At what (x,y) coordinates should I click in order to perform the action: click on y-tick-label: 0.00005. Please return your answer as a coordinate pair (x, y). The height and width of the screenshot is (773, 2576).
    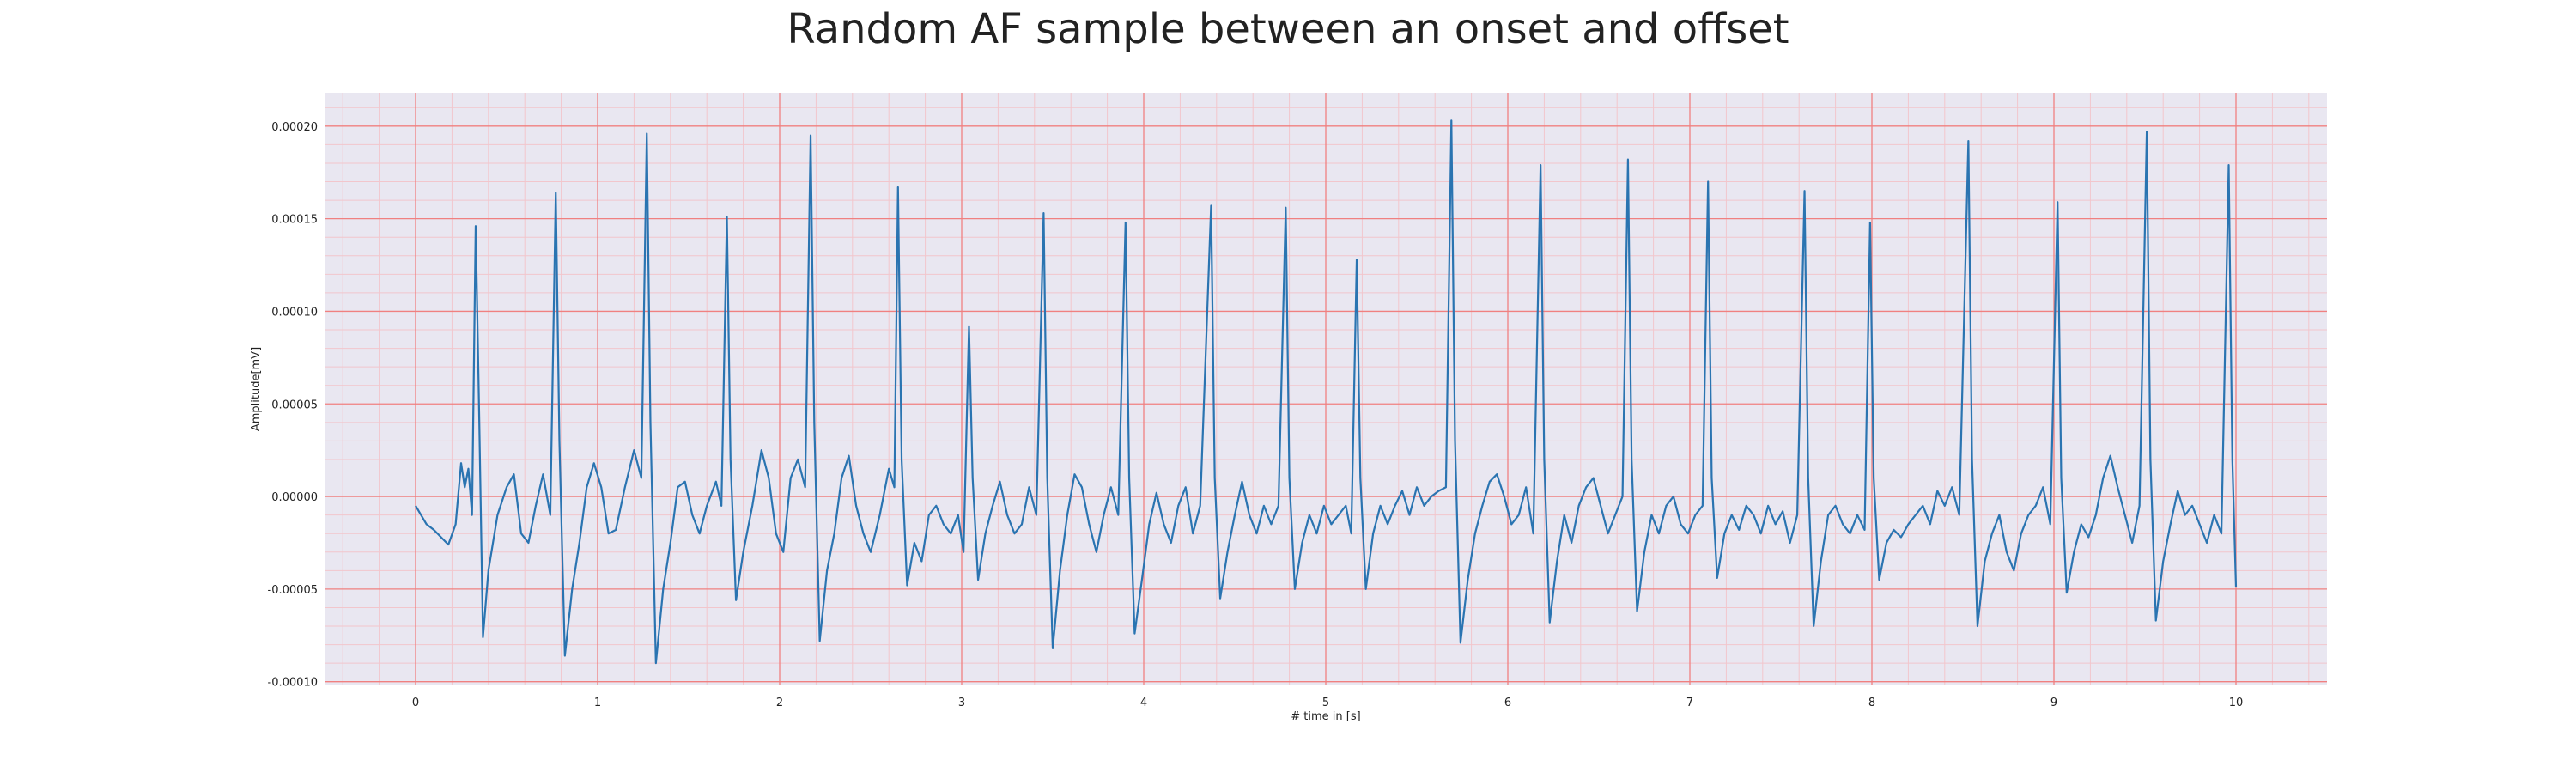
    Looking at the image, I should click on (294, 405).